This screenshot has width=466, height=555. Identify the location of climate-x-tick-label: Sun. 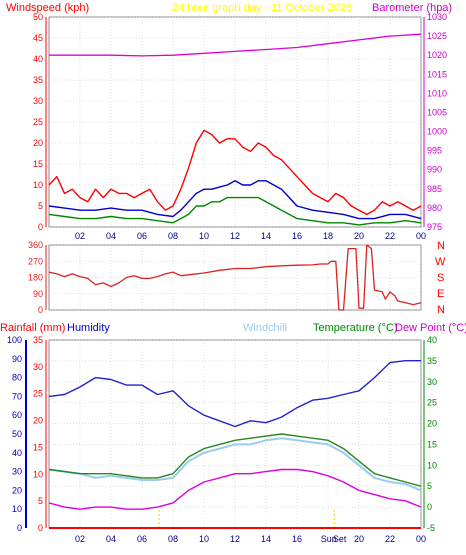
(329, 539).